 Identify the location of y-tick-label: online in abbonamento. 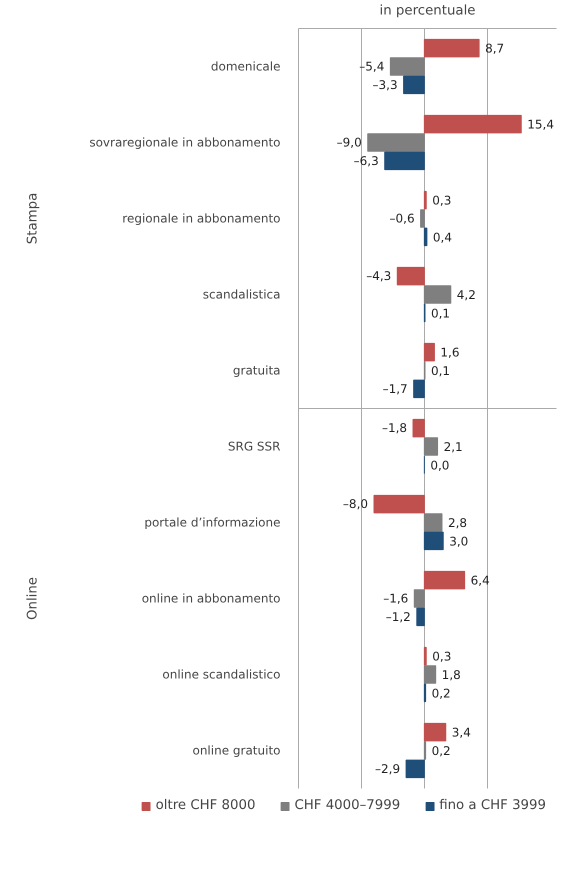
(211, 599).